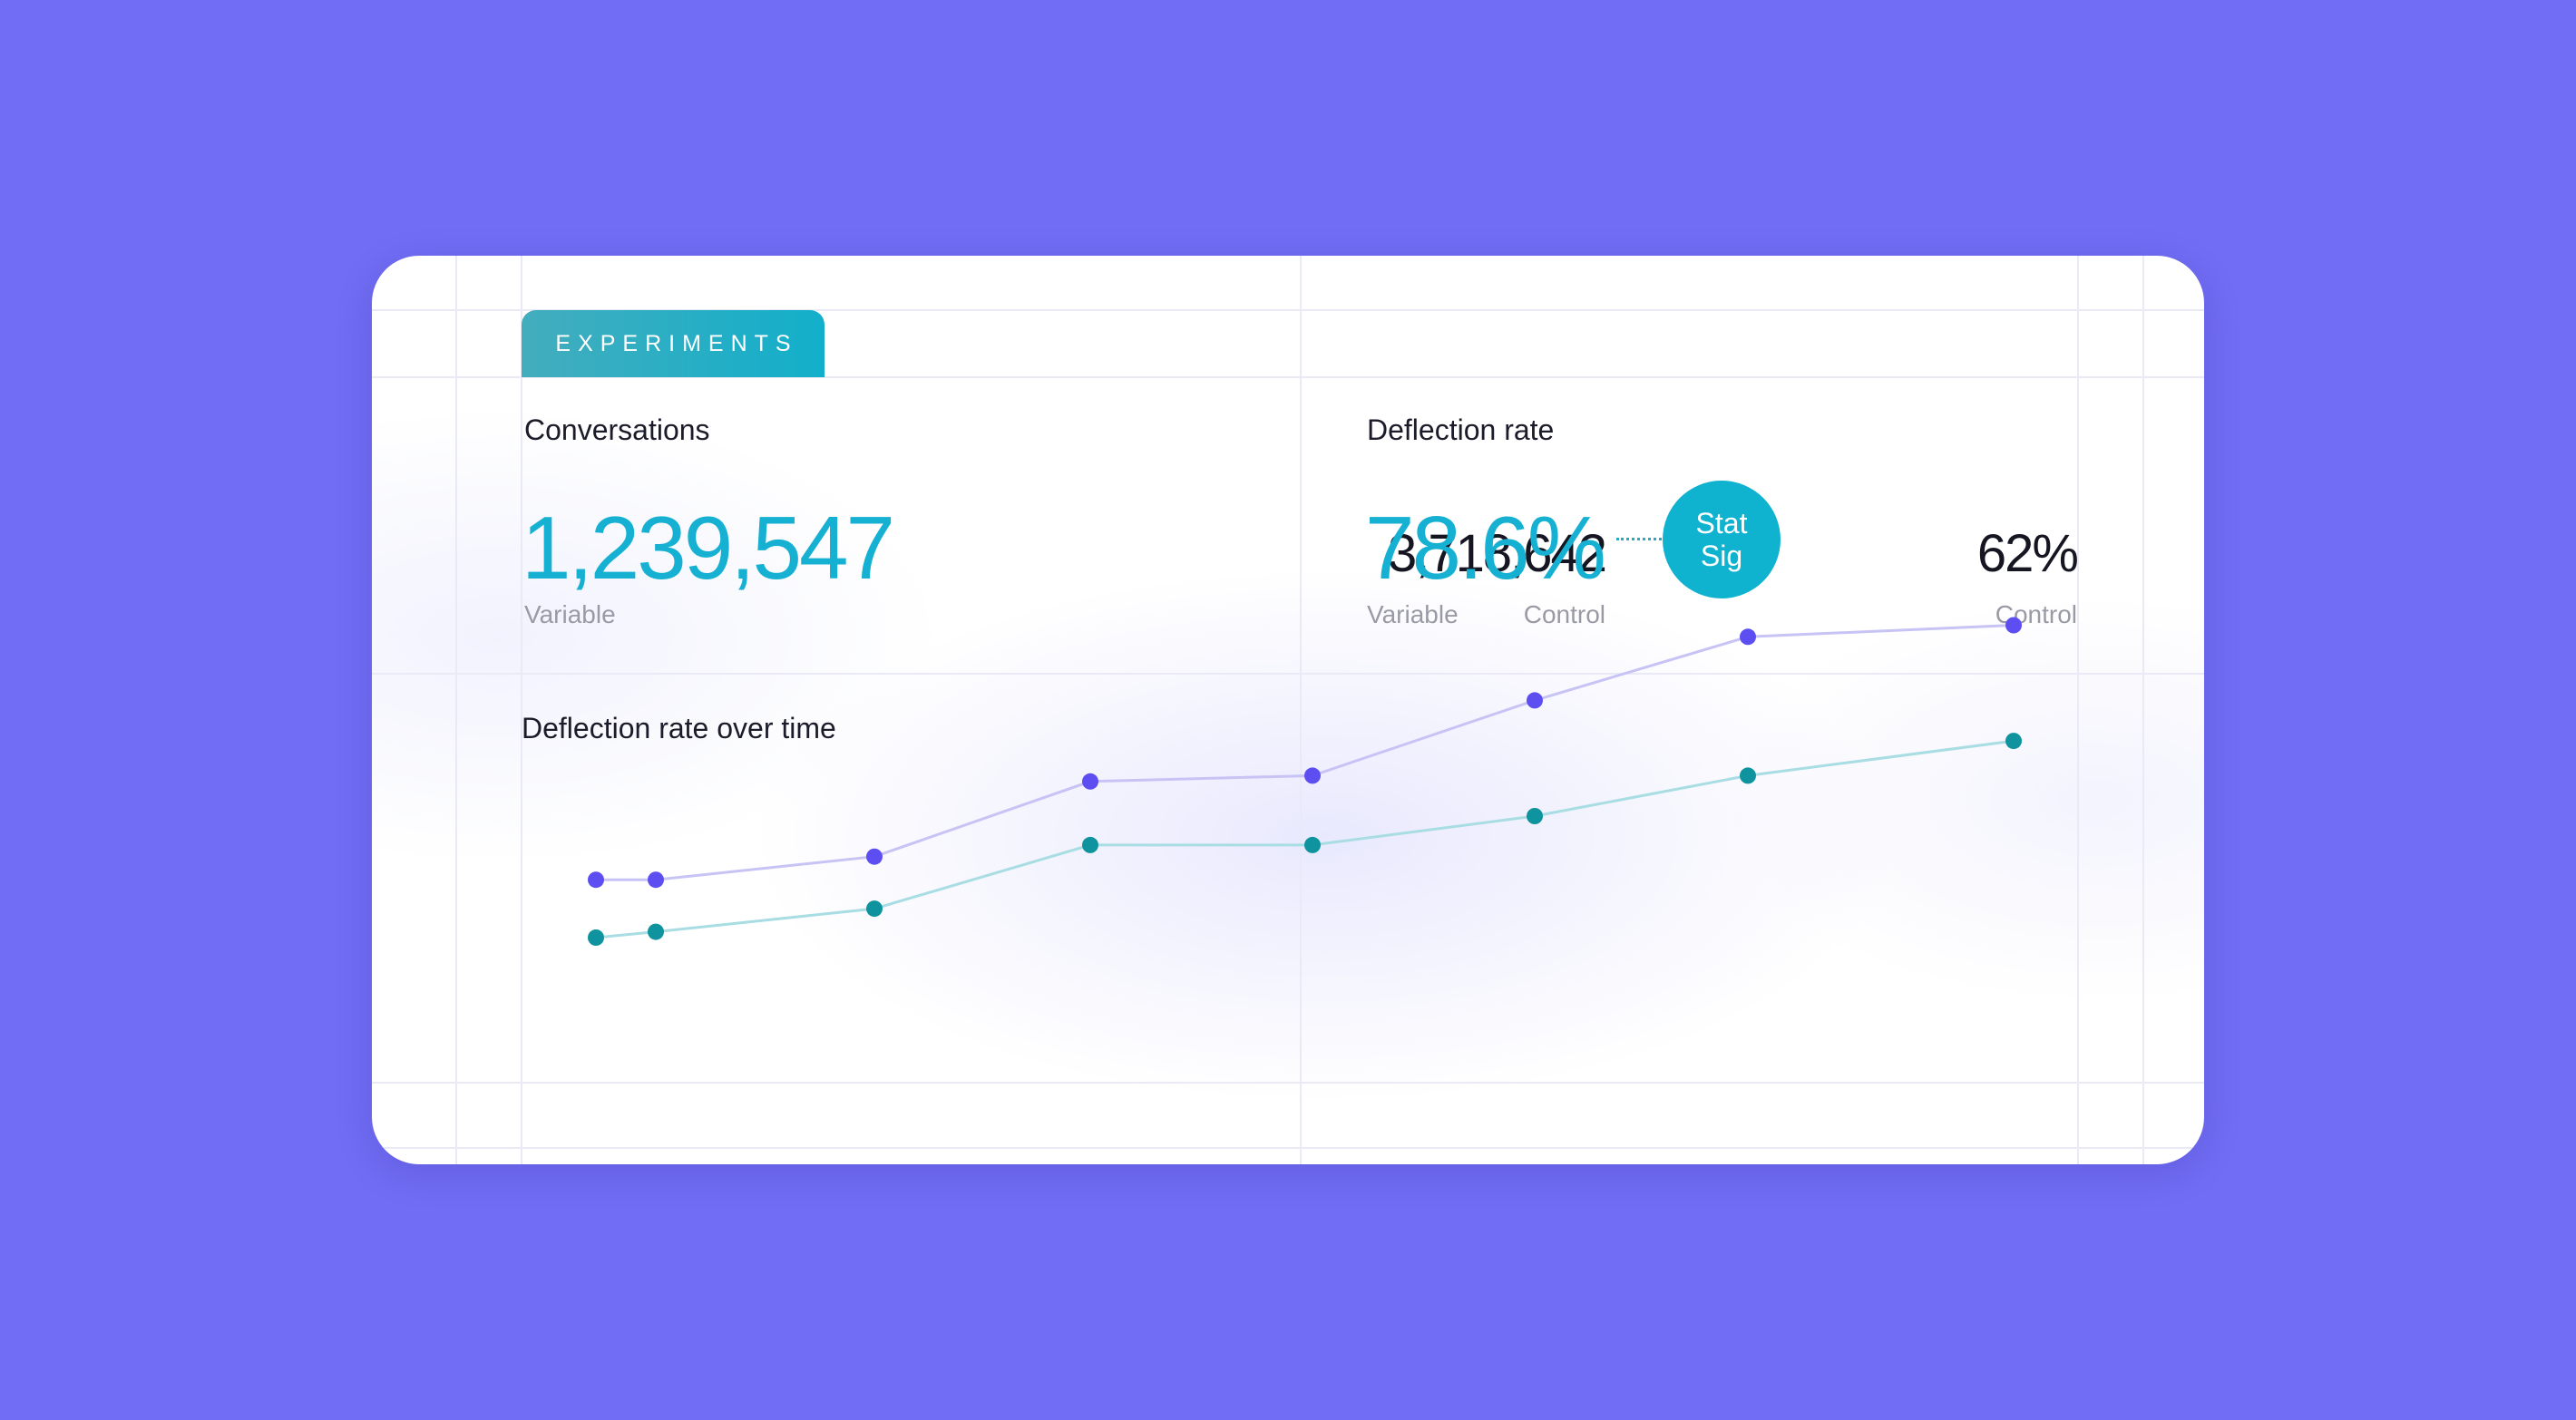 The width and height of the screenshot is (2576, 1420). I want to click on deflection-rate-title: Deflection rate, so click(1461, 429).